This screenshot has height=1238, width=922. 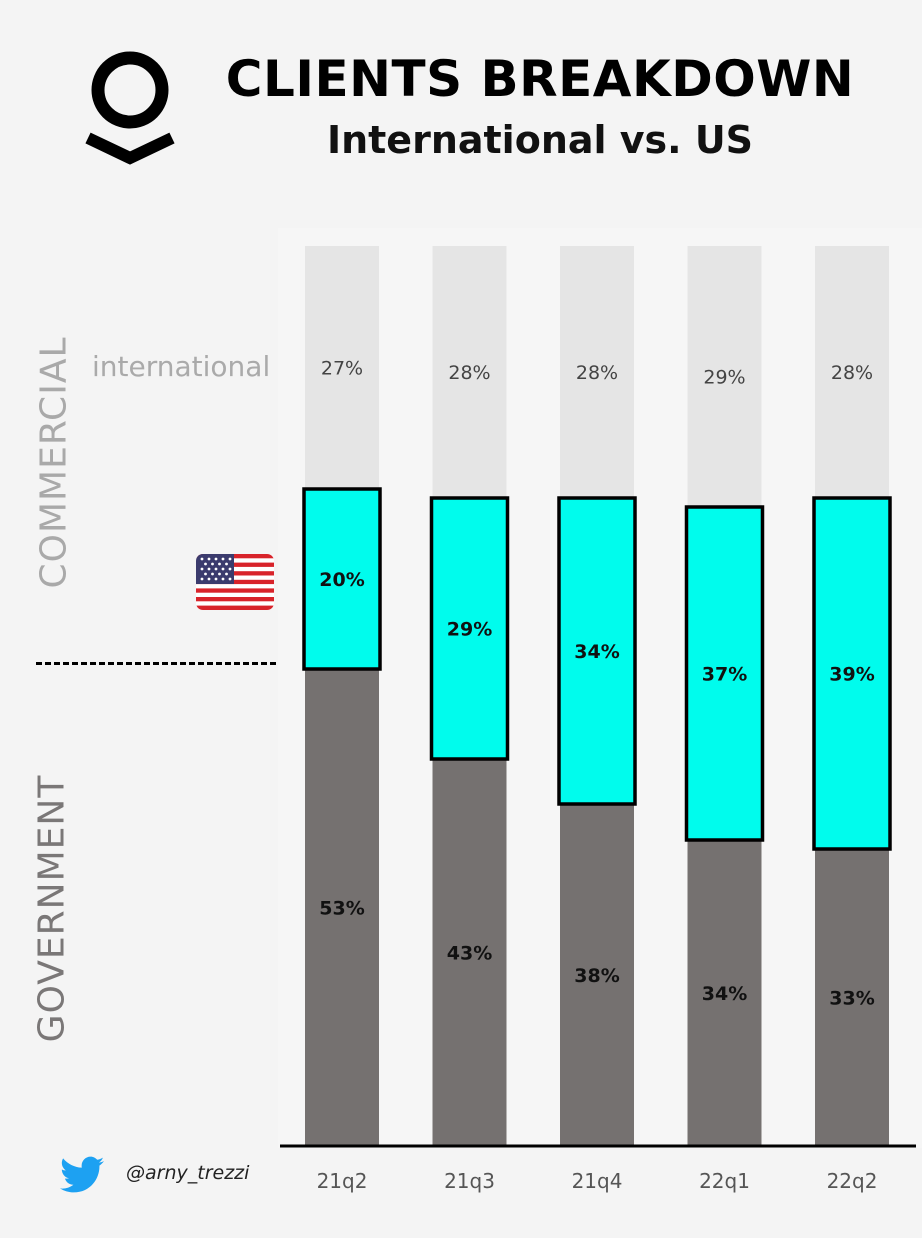 I want to click on bar-us-21q3, so click(x=469, y=628).